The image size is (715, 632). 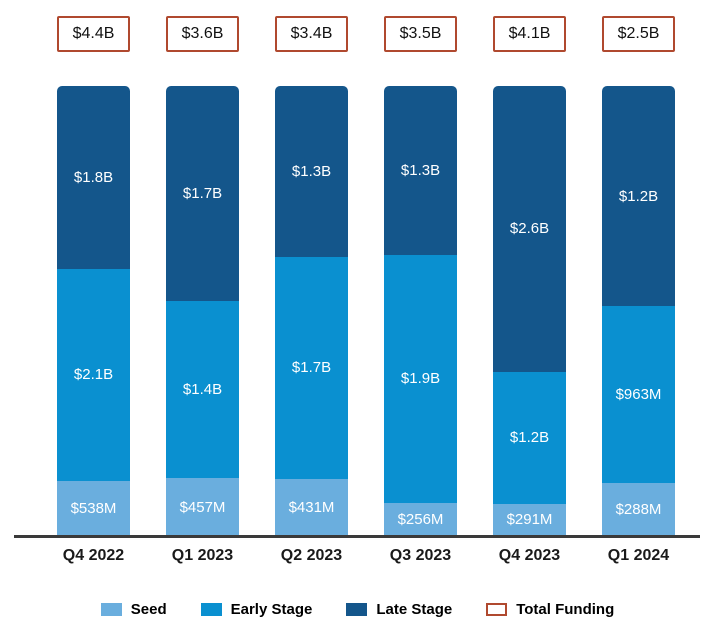 I want to click on late-stage-segment: $1.2B, so click(x=638, y=196).